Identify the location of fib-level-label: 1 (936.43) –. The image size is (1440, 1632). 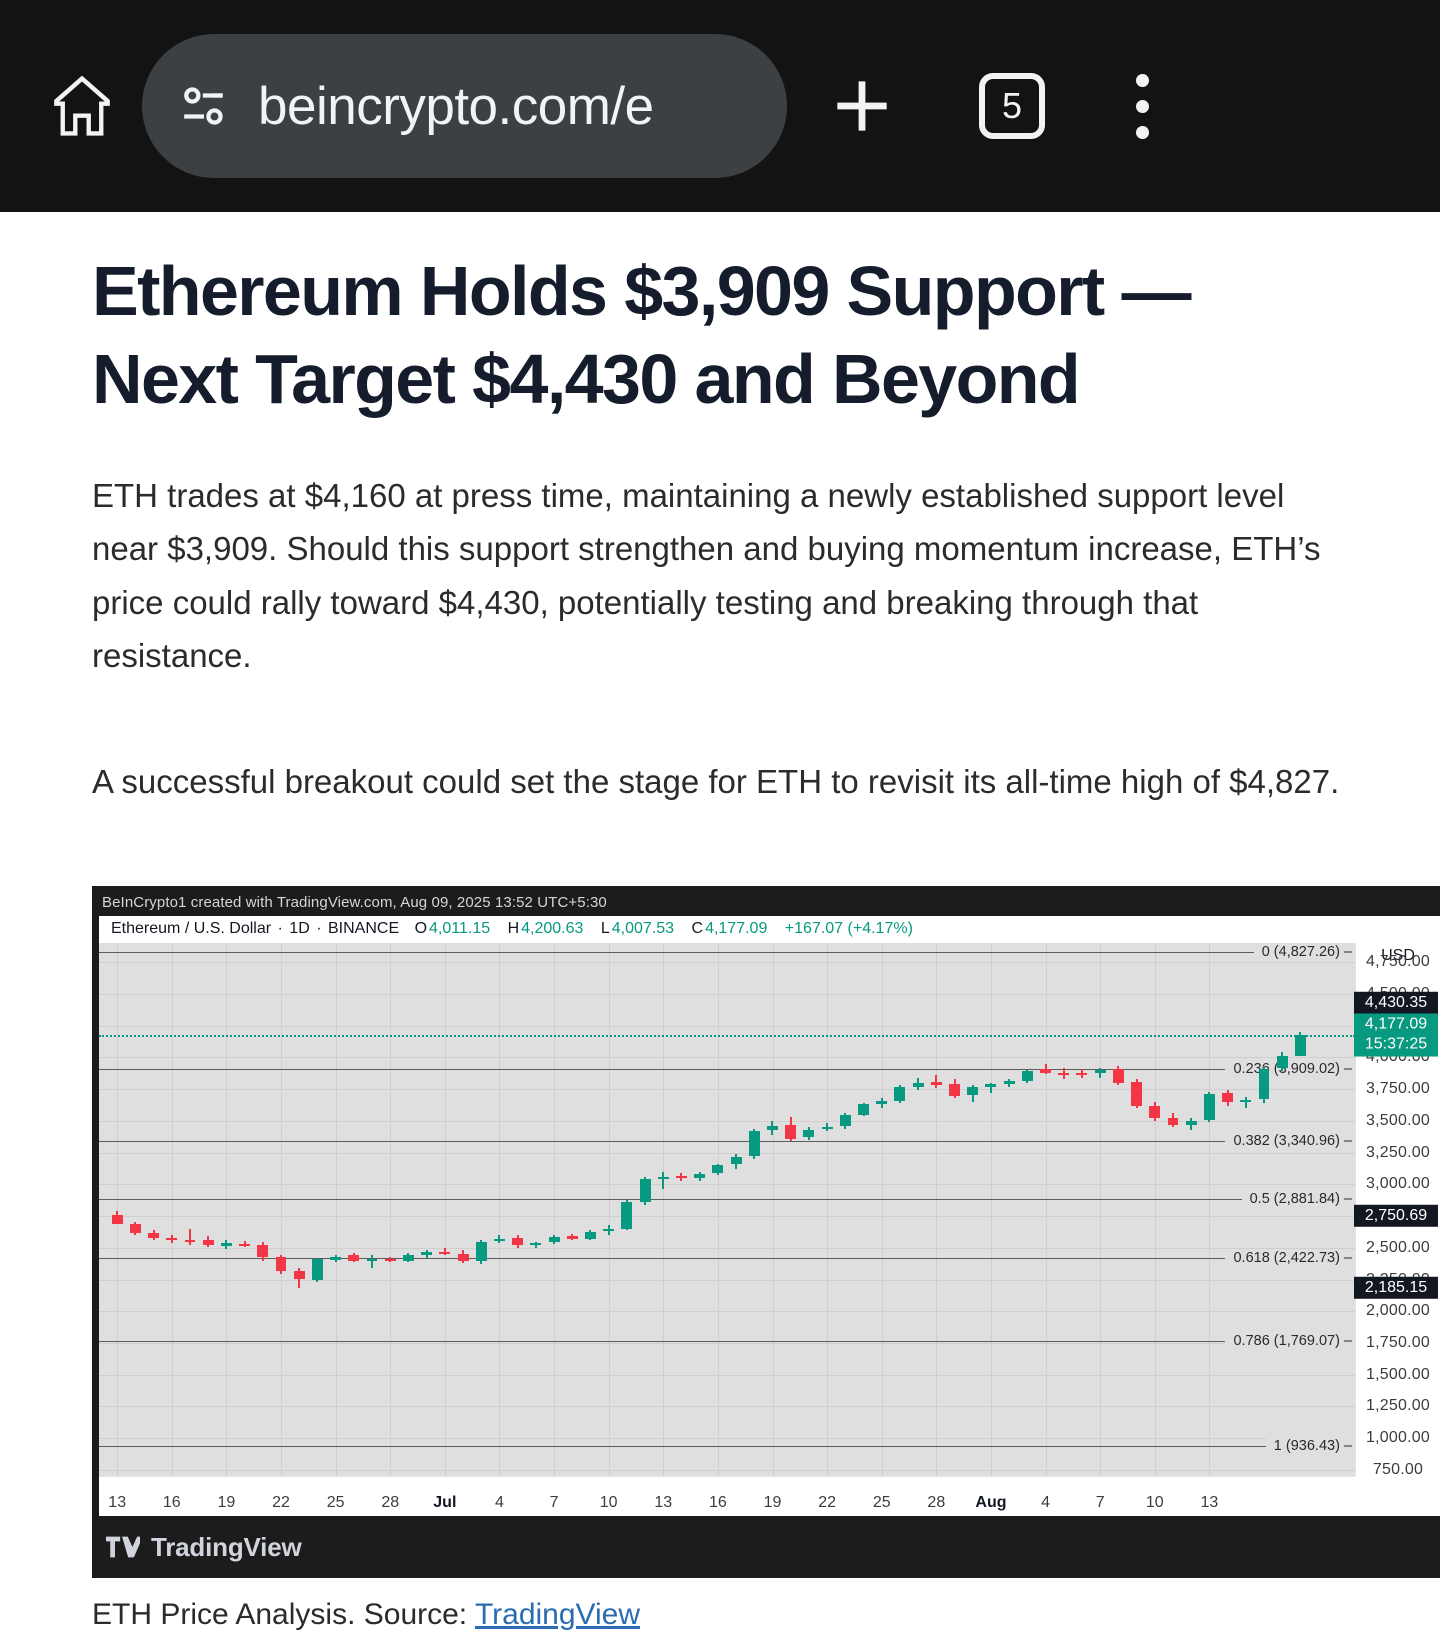
(1310, 1446).